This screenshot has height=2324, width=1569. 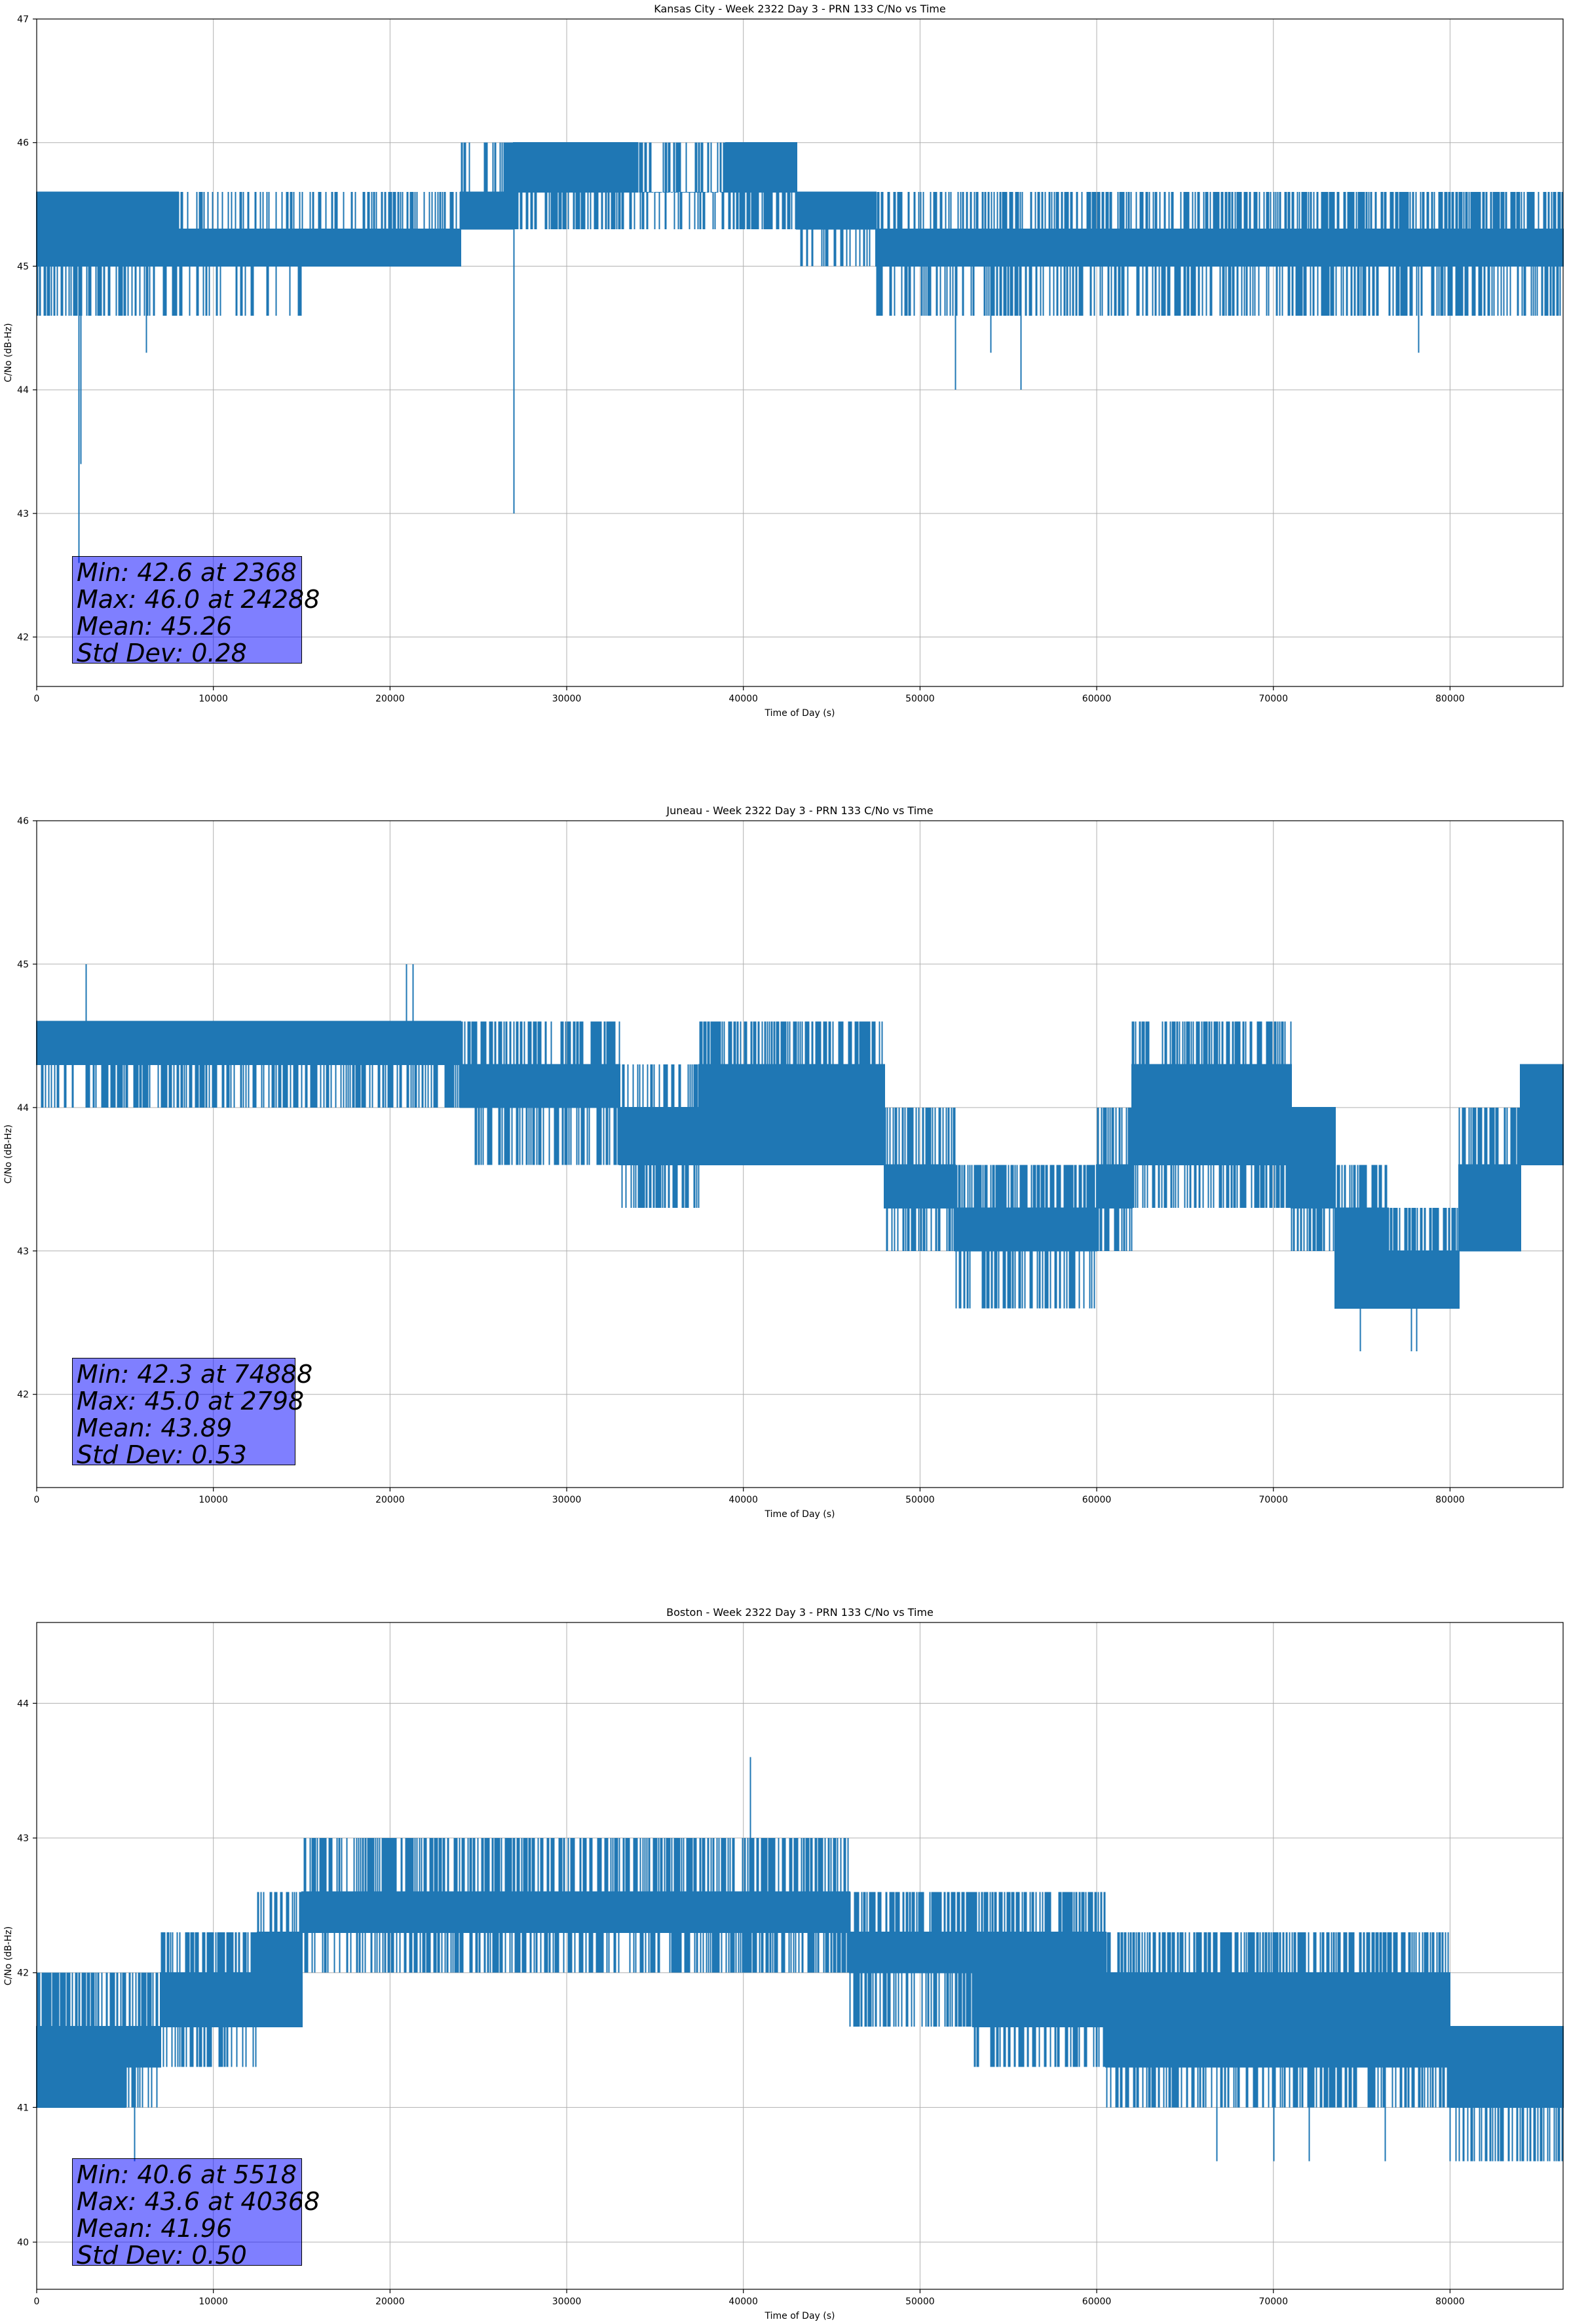 What do you see at coordinates (155, 1428) in the screenshot?
I see `stats-mean: Mean: 43.89` at bounding box center [155, 1428].